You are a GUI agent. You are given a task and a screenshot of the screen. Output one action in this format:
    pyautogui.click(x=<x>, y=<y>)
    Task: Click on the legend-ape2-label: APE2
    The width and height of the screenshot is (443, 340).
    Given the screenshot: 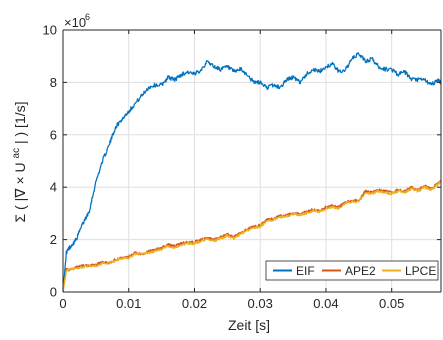 What is the action you would take?
    pyautogui.click(x=360, y=271)
    